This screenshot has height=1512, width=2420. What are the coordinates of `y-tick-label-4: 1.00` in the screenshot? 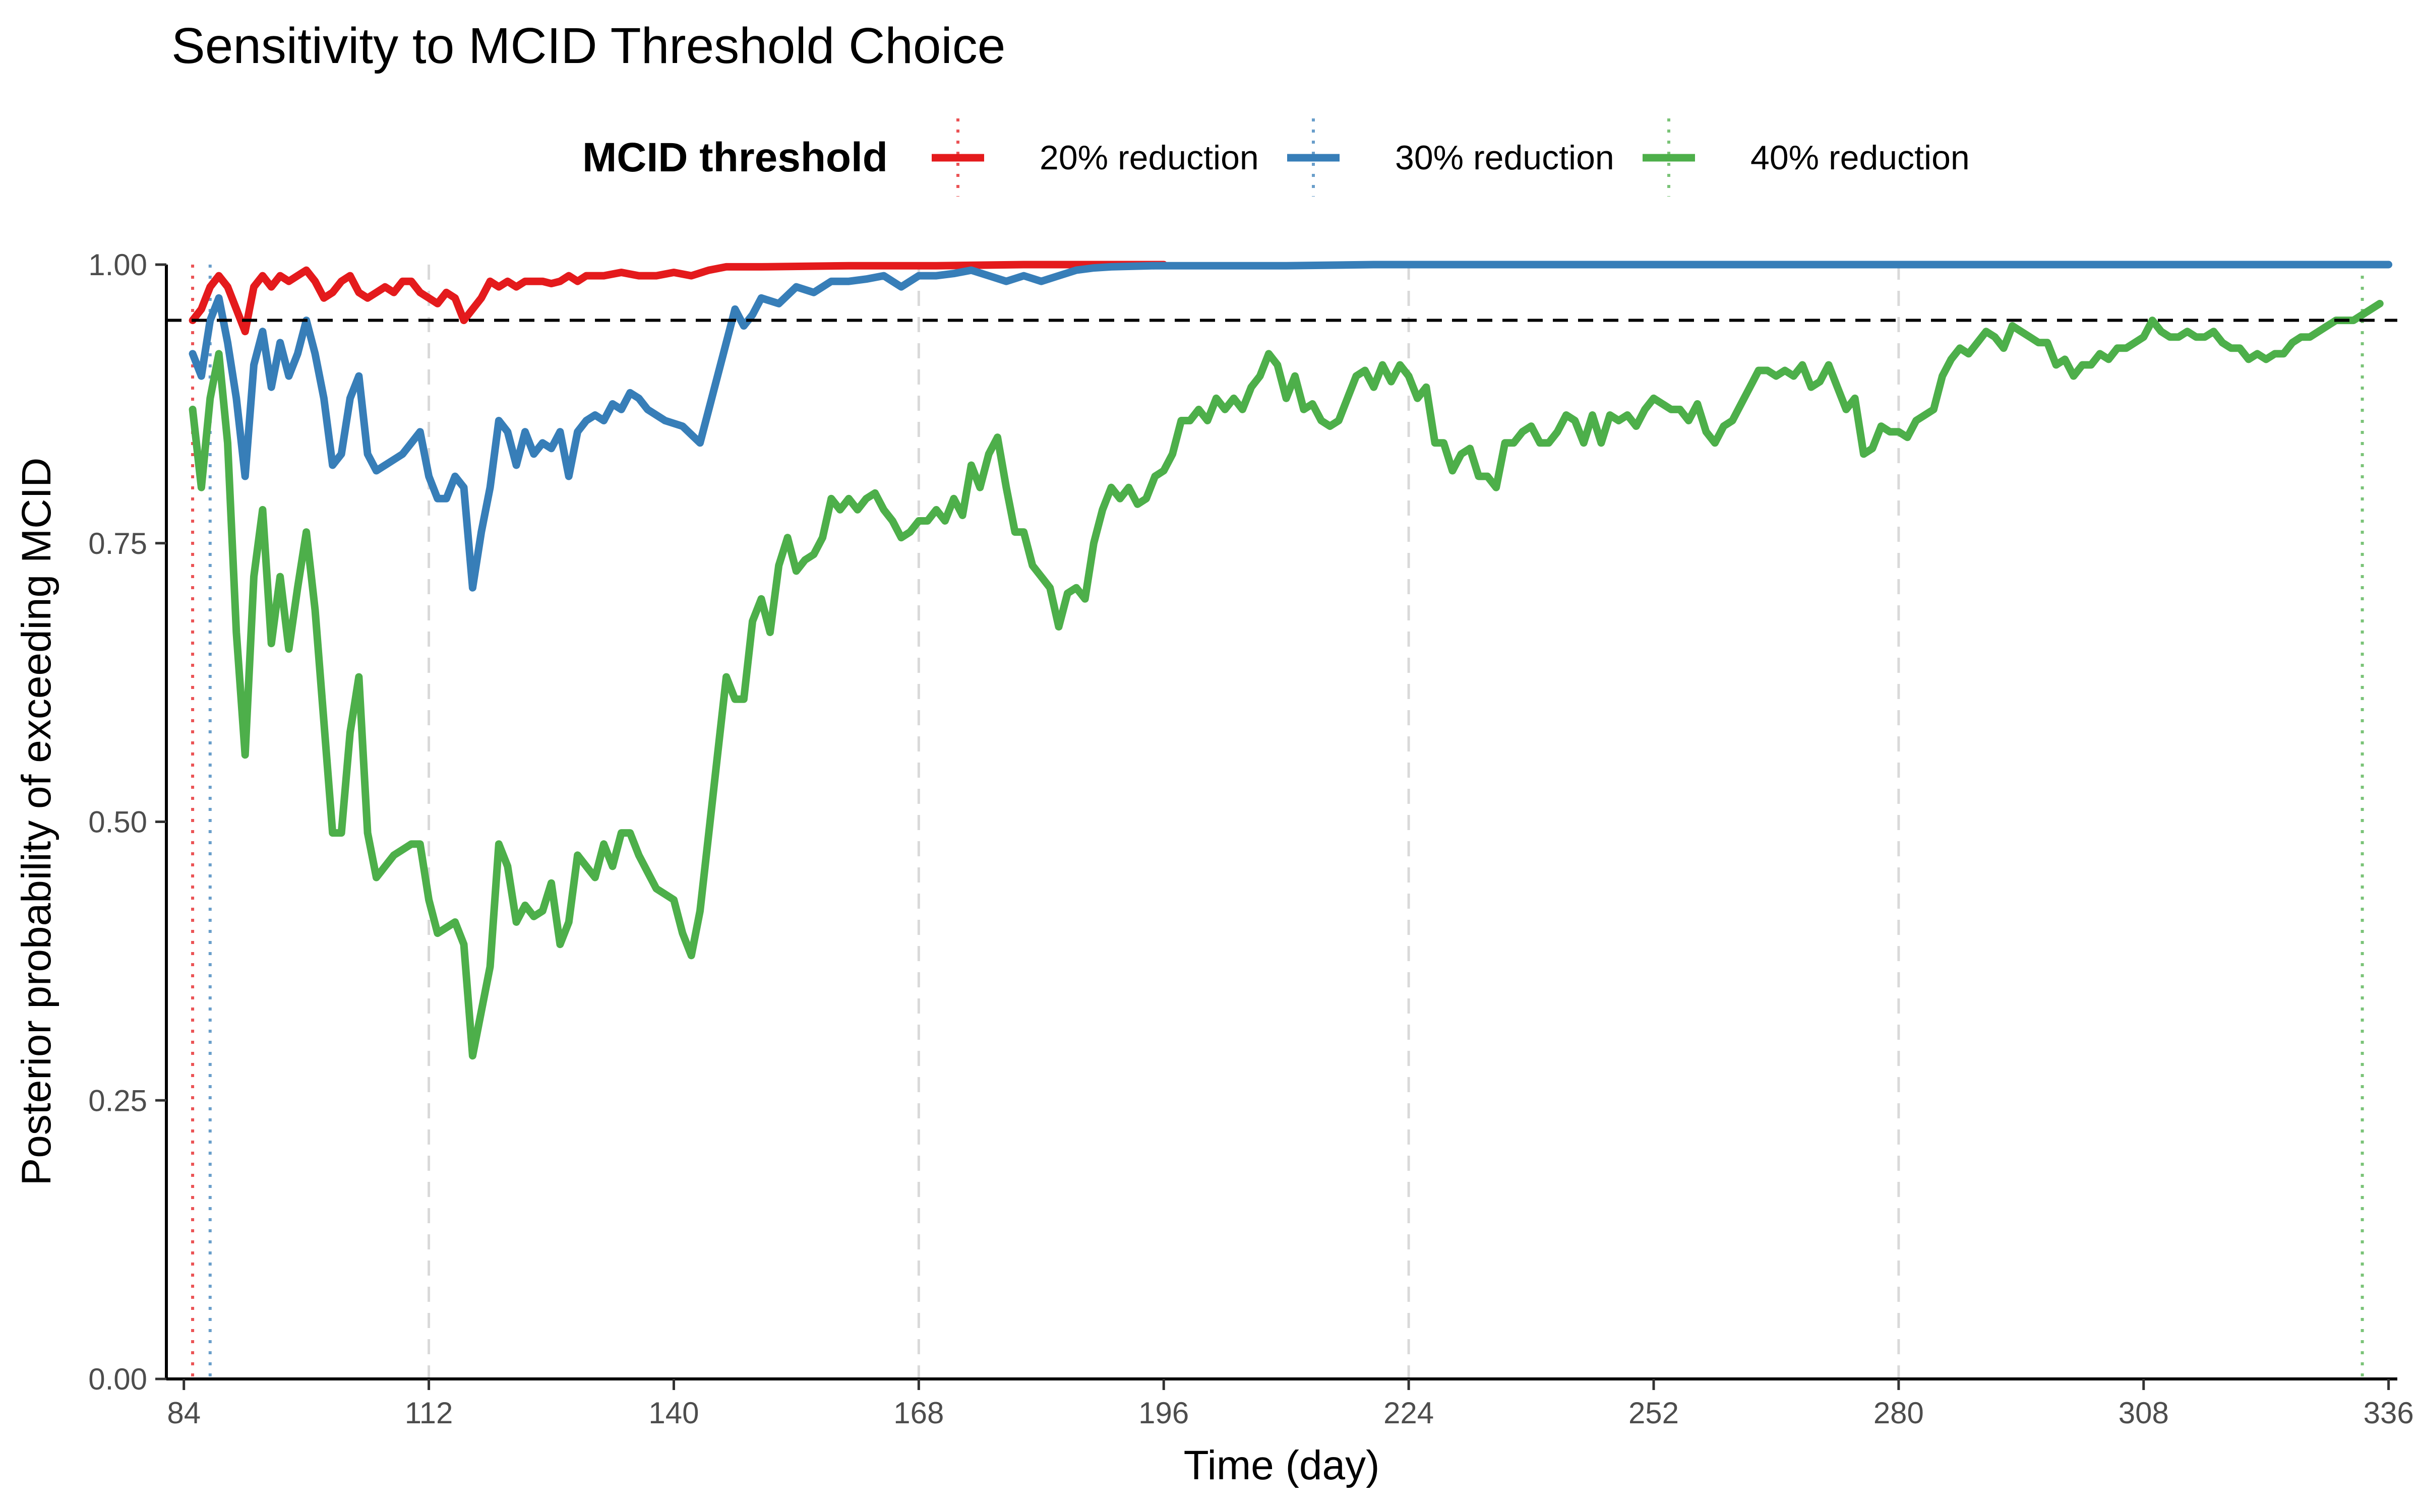 It's located at (117, 265).